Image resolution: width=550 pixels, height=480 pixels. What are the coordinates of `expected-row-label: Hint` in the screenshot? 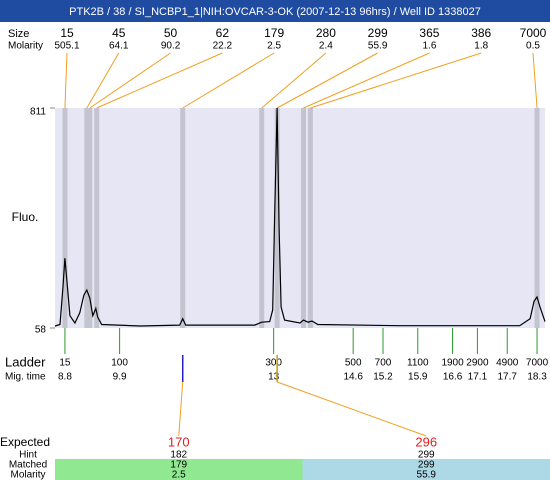 It's located at (28, 455).